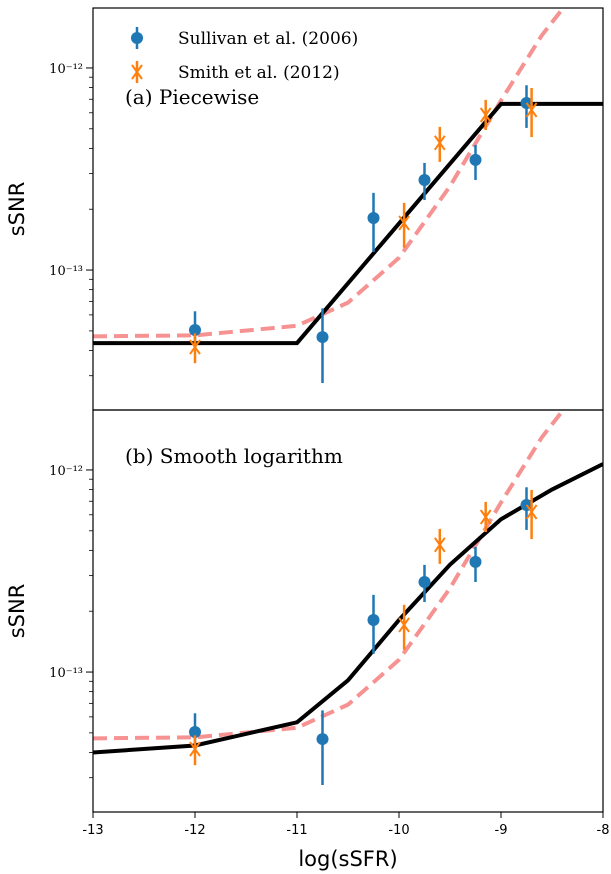 This screenshot has height=874, width=611. I want to click on x-tick-label: -13, so click(92, 830).